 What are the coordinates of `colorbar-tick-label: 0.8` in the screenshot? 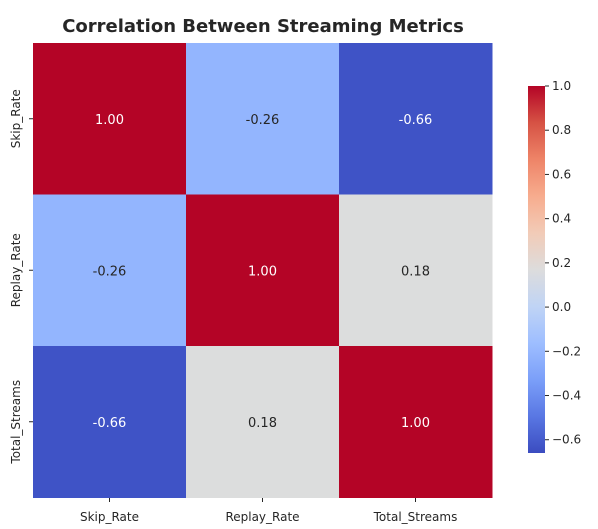 It's located at (561, 130).